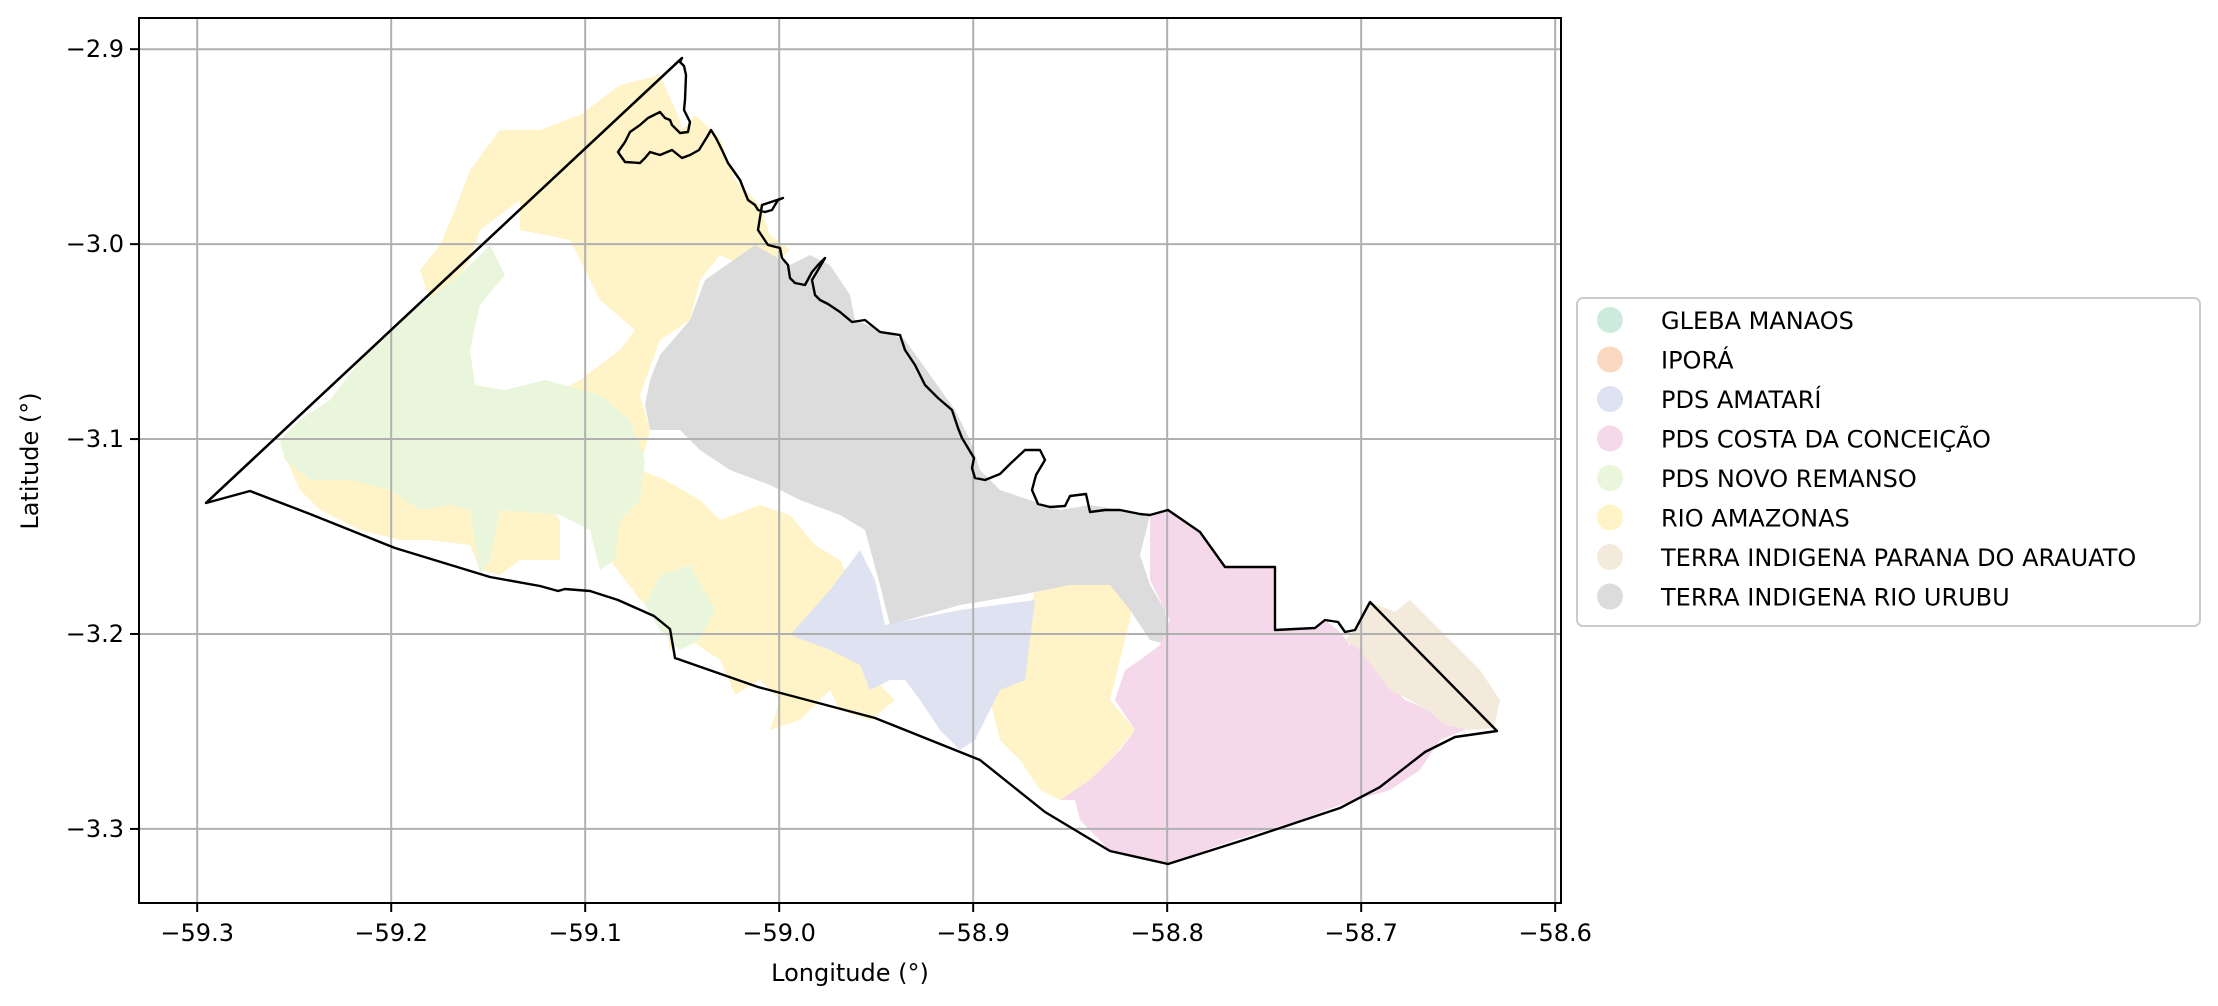 The width and height of the screenshot is (2218, 1006). I want to click on y-tick-label: −3.3, so click(95, 829).